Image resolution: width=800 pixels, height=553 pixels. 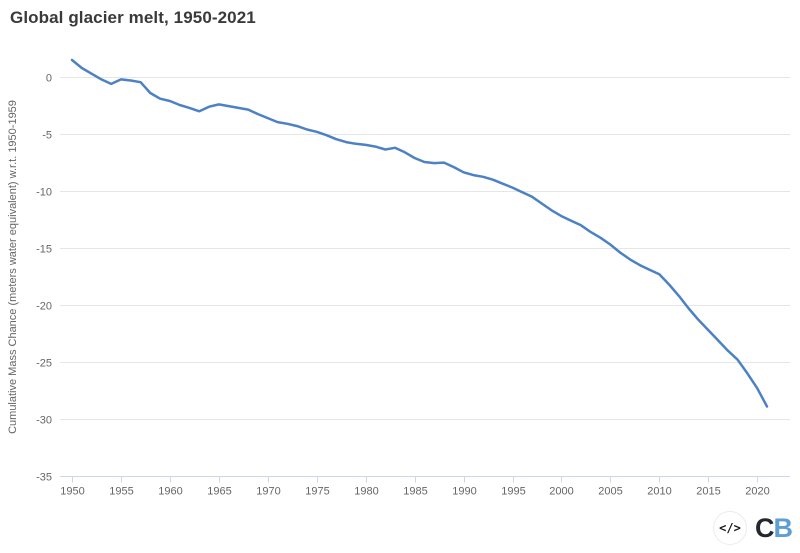 I want to click on logo-letter-c: C, so click(x=764, y=527).